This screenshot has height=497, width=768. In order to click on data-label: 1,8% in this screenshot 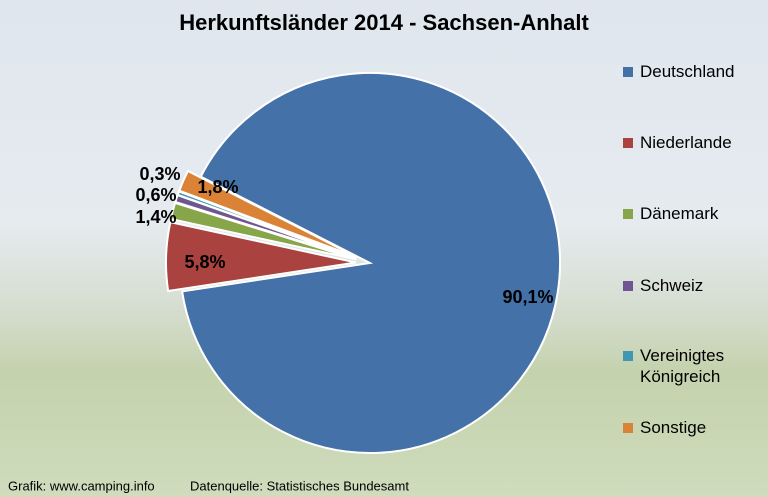, I will do `click(217, 187)`.